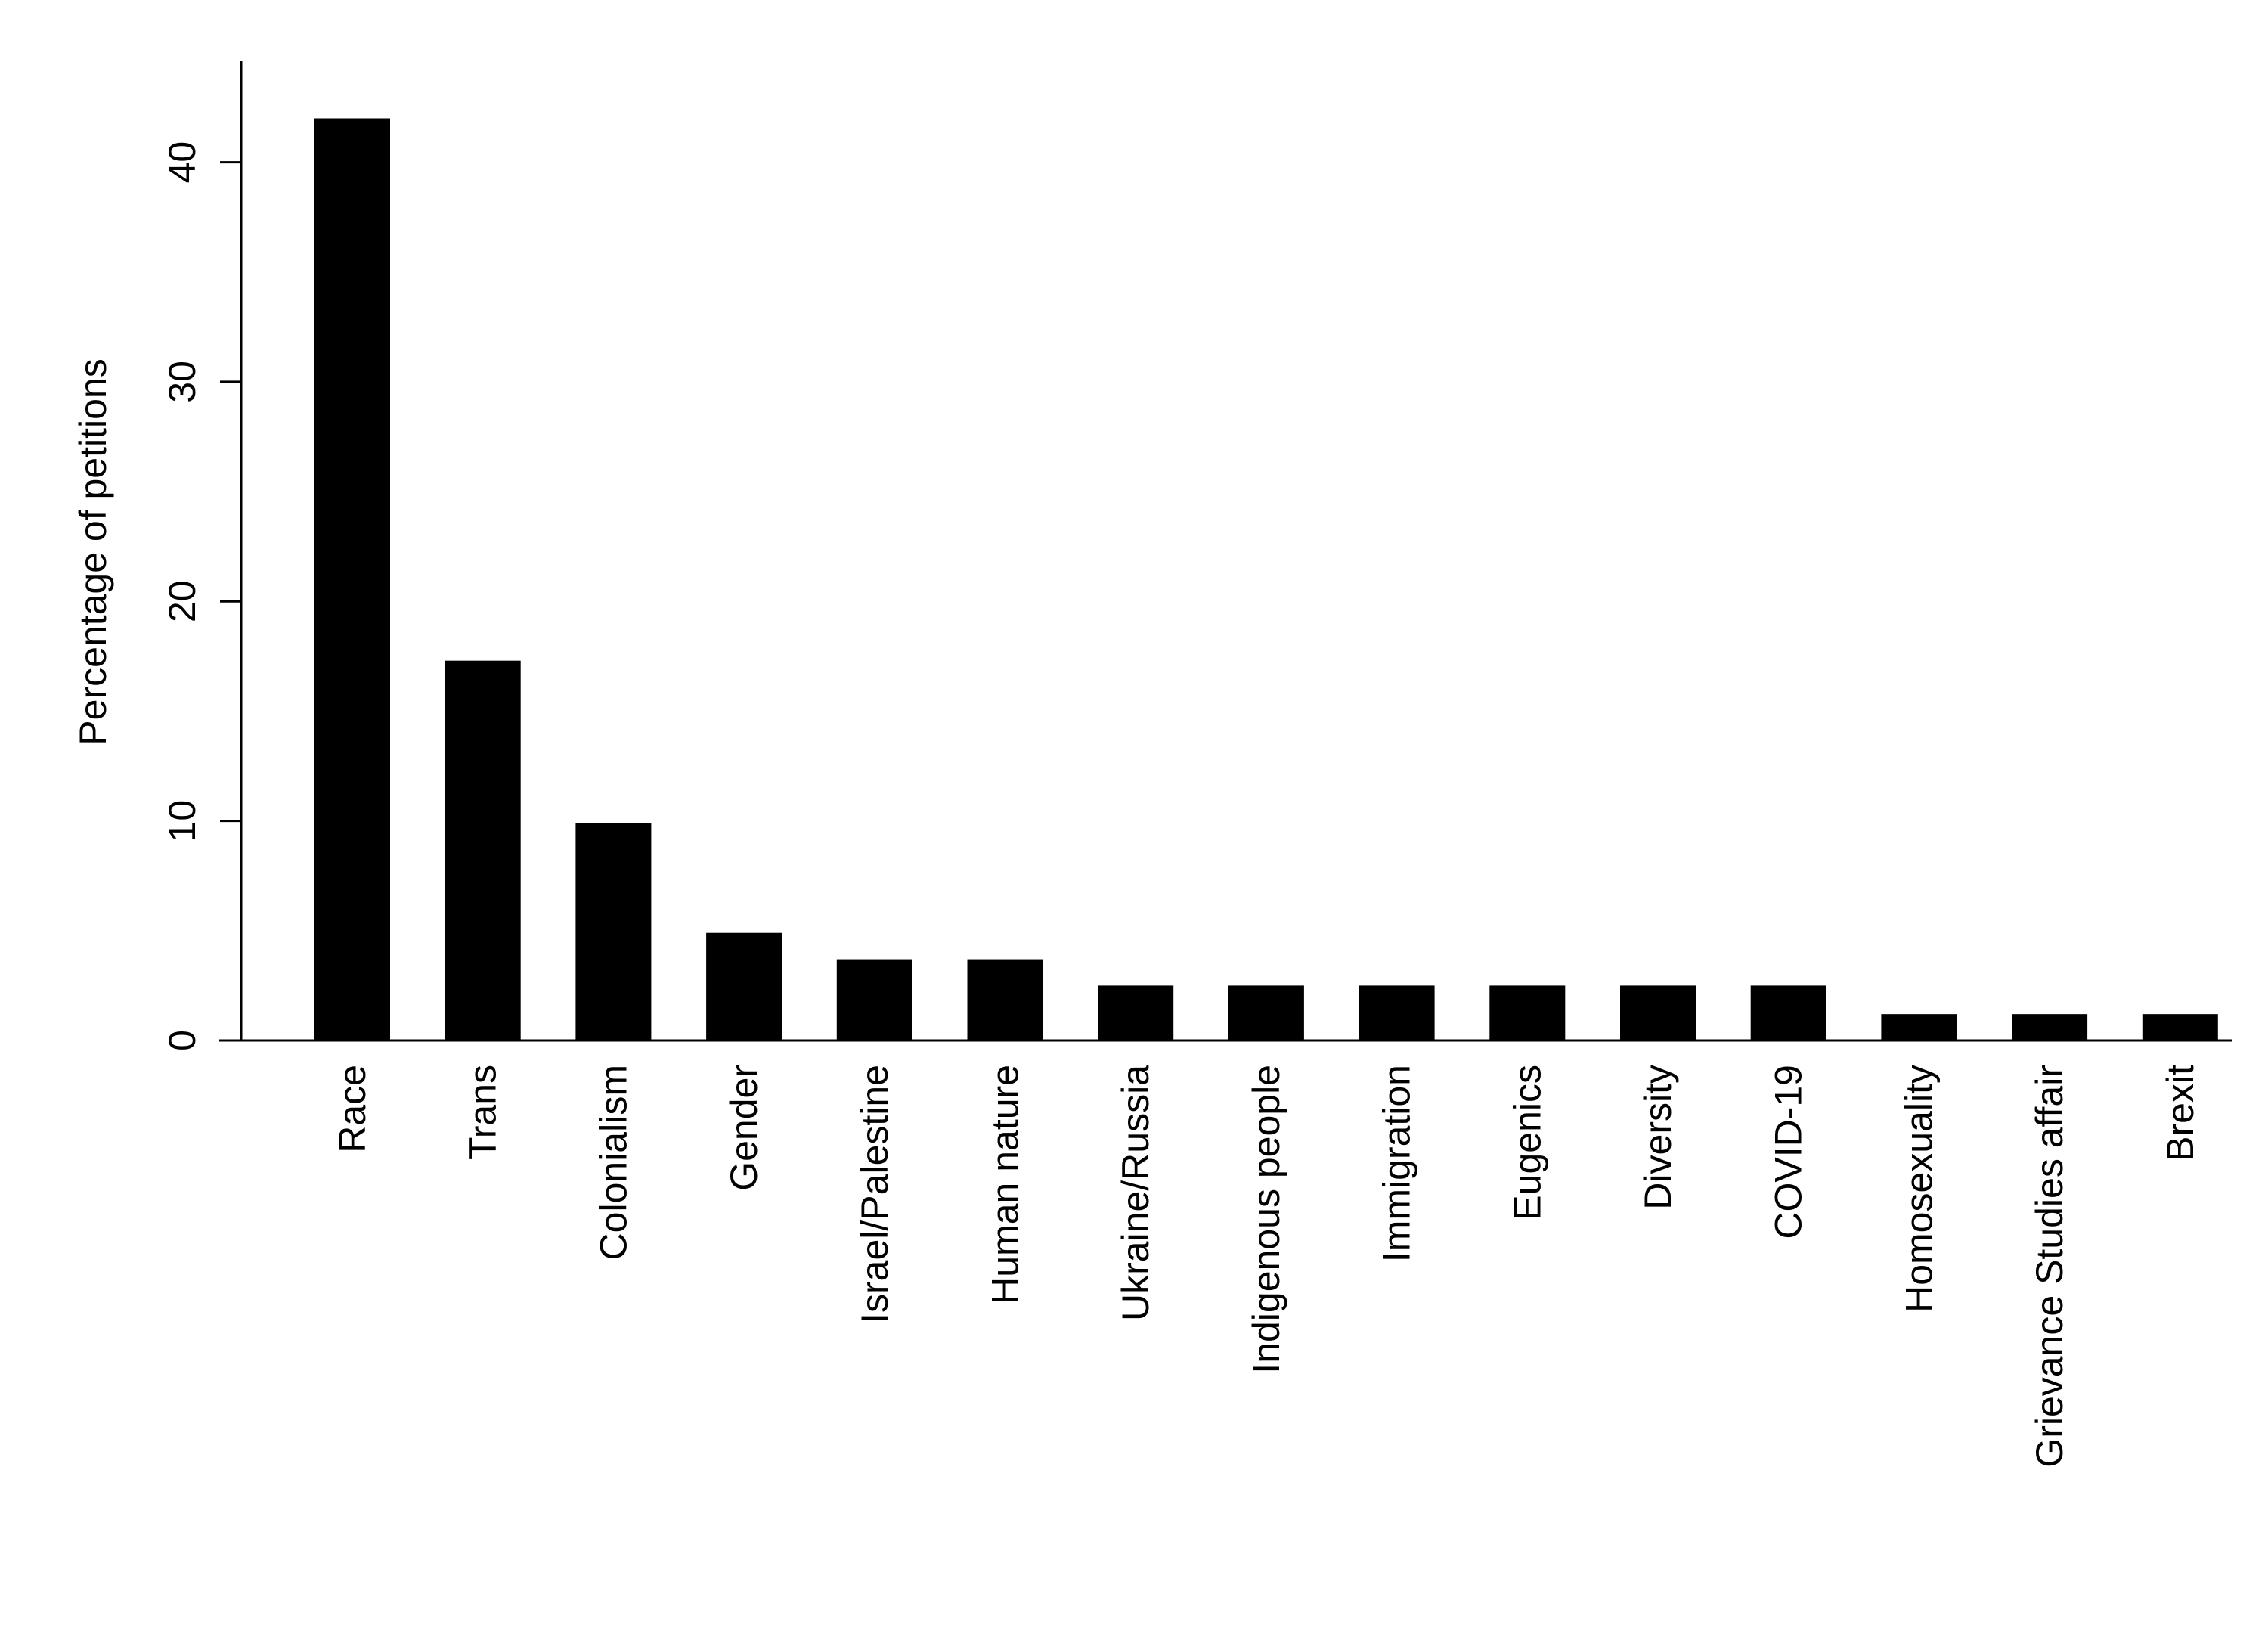 This screenshot has height=1650, width=2268. Describe the element at coordinates (744, 1128) in the screenshot. I see `x-tick-label: Gender` at that location.